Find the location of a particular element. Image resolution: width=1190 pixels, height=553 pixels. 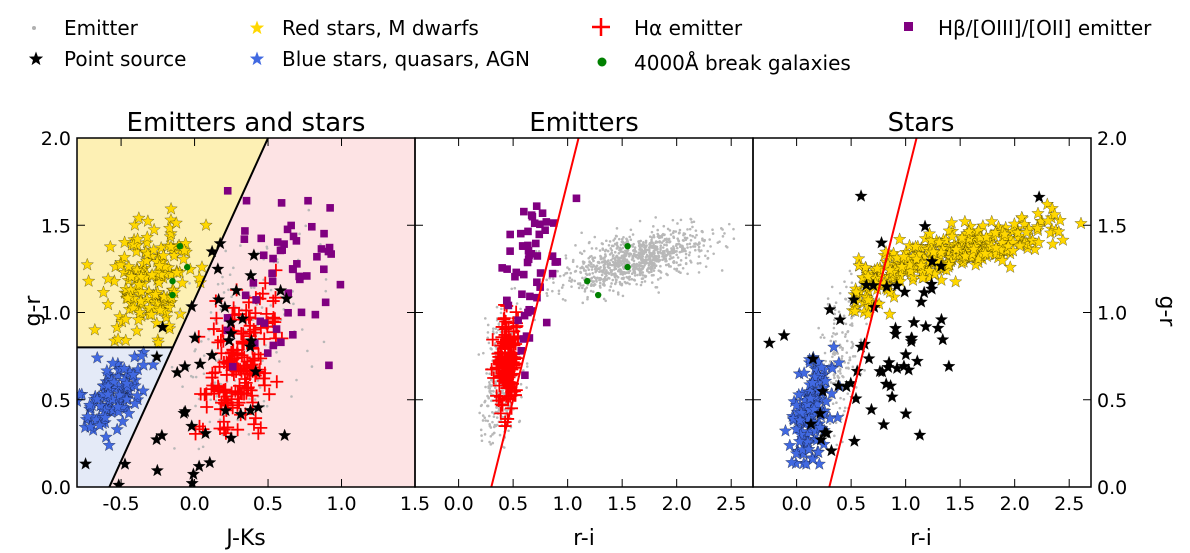

x-tick-label: 0.0 is located at coordinates (194, 504).